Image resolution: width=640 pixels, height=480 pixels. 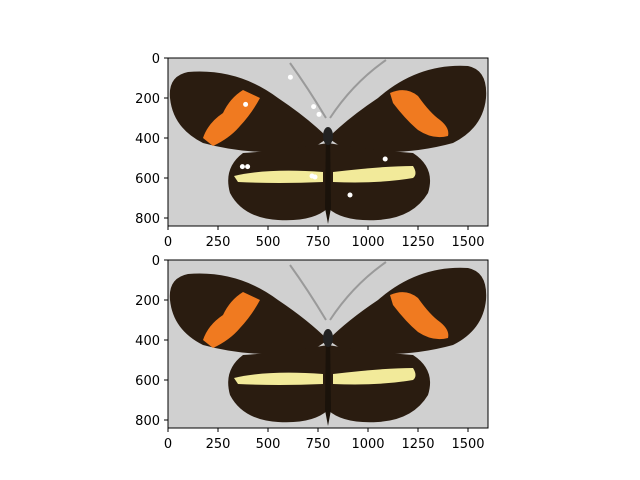 What do you see at coordinates (417, 242) in the screenshot?
I see `top-x-tick-label: 1250` at bounding box center [417, 242].